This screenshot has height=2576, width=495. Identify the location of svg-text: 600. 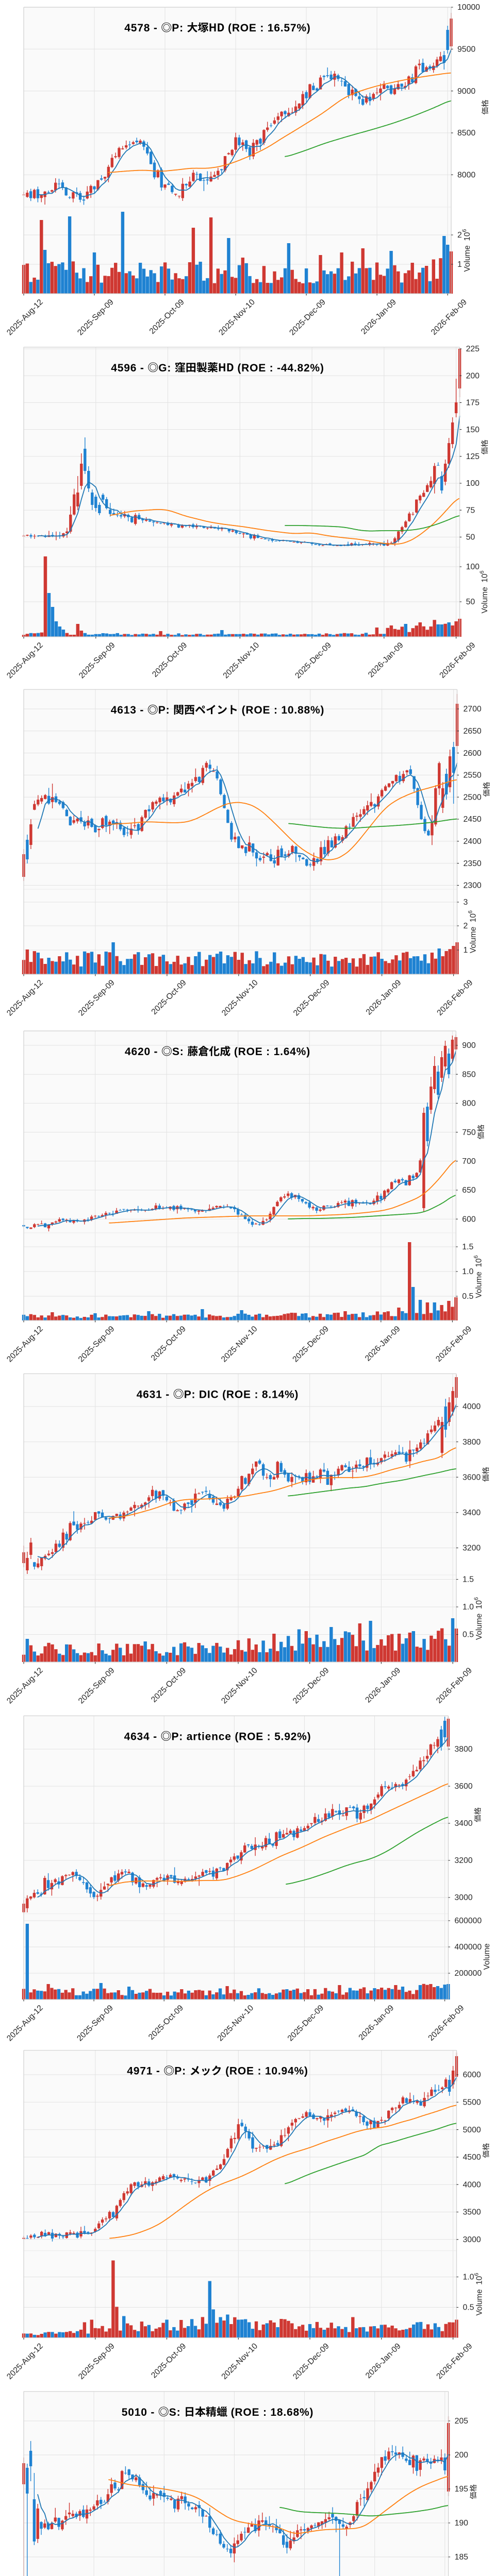
(469, 1219).